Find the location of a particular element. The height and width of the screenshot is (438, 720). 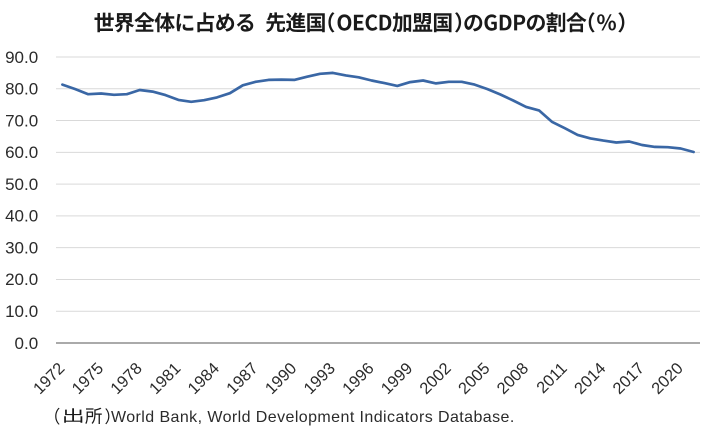

svg-text: 20.0 is located at coordinates (21, 279).